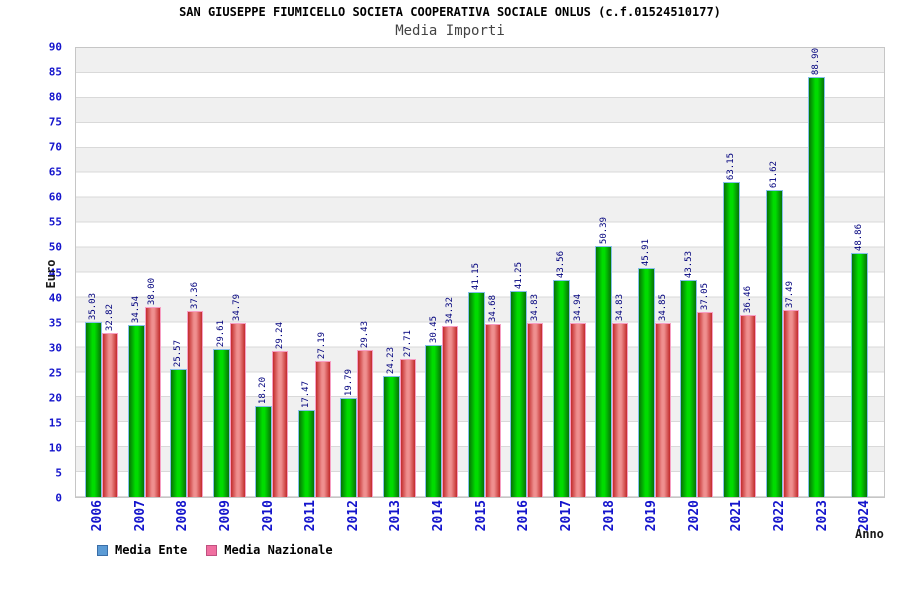 Image resolution: width=900 pixels, height=600 pixels. Describe the element at coordinates (140, 516) in the screenshot. I see `x-tick-label: 2007` at that location.